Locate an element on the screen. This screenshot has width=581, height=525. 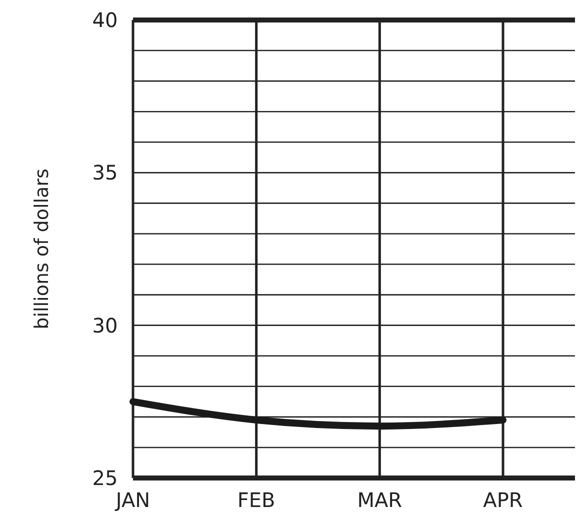
y-axis-title: billions of dollars is located at coordinates (42, 249).